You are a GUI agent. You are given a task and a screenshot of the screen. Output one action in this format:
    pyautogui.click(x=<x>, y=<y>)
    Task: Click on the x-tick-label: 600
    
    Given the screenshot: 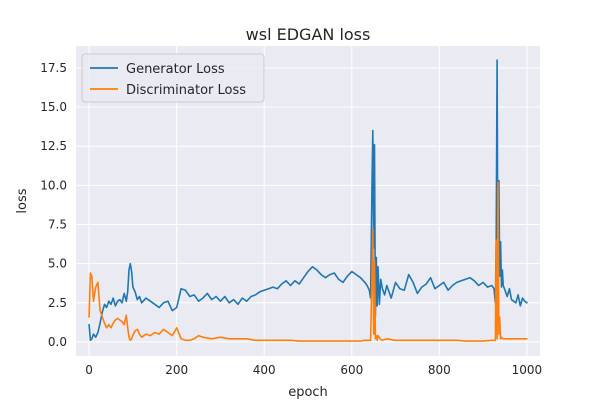 What is the action you would take?
    pyautogui.click(x=351, y=370)
    